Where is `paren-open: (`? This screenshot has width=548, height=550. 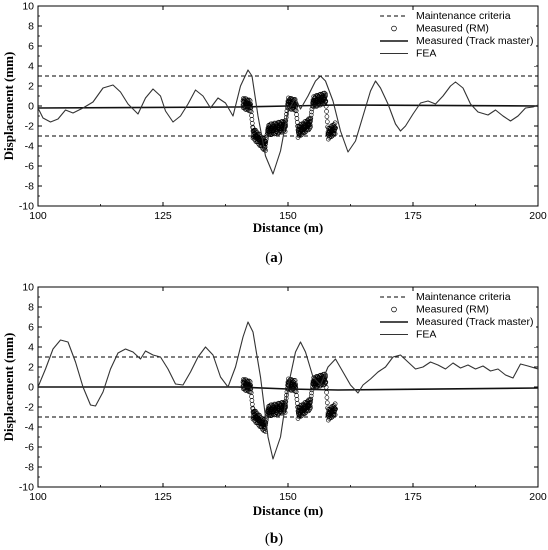
paren-open: ( is located at coordinates (267, 539).